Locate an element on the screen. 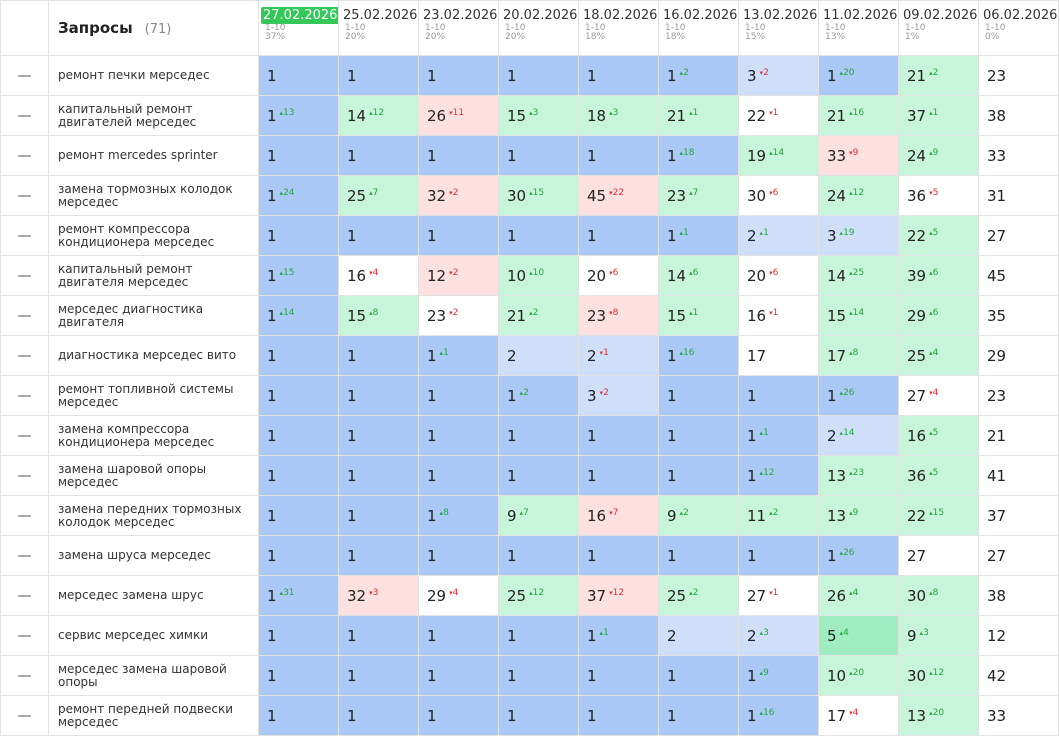  position-cell: 206 is located at coordinates (778, 275).